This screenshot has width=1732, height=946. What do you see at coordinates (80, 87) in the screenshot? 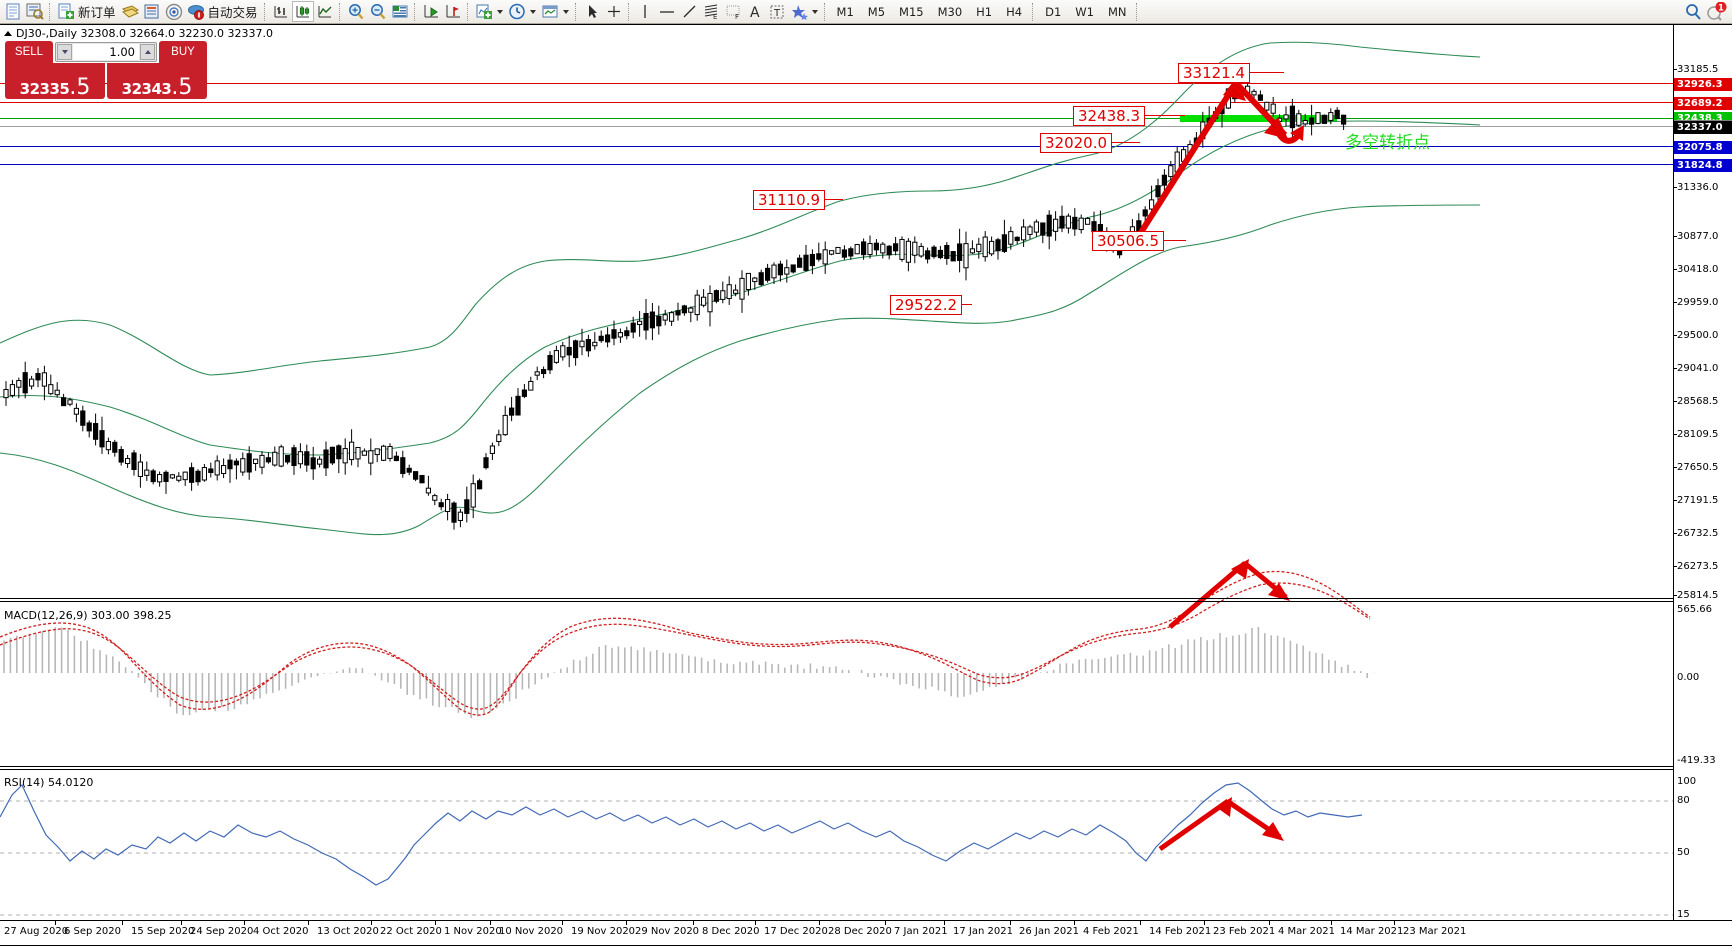
I see `sell-price-fraction: .5` at bounding box center [80, 87].